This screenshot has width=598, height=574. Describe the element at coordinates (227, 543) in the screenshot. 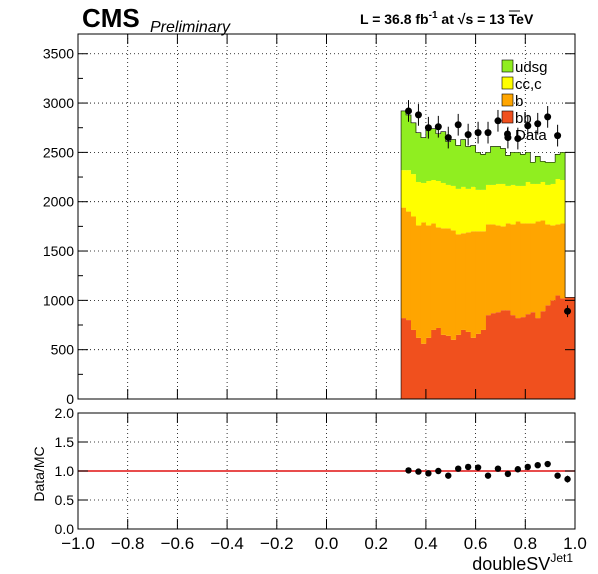

I see `x-tick-label: −0.4` at that location.